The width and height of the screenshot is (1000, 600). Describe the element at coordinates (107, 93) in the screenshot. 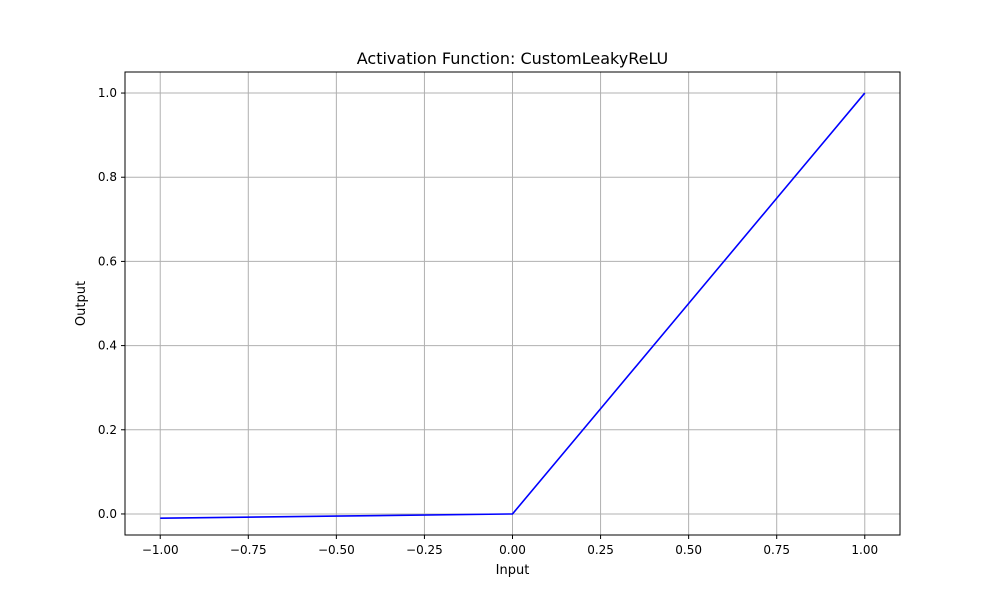

I see `y-tick-label: 1.0` at that location.